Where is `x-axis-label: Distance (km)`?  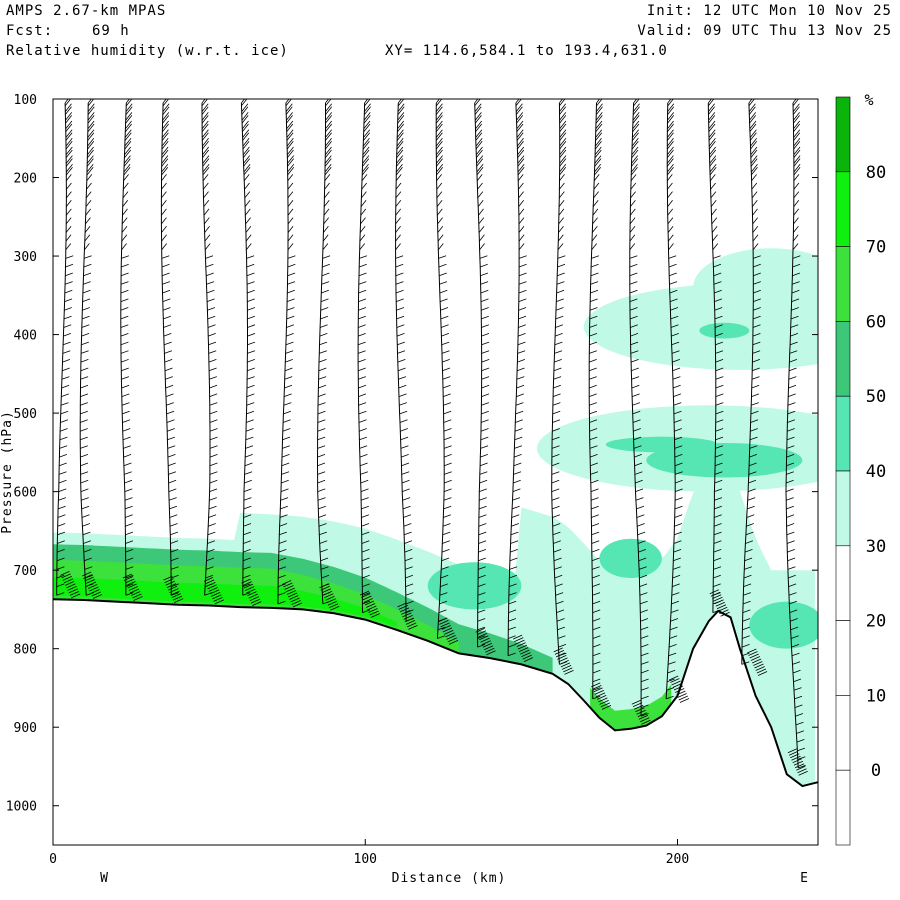
x-axis-label: Distance (km) is located at coordinates (449, 878).